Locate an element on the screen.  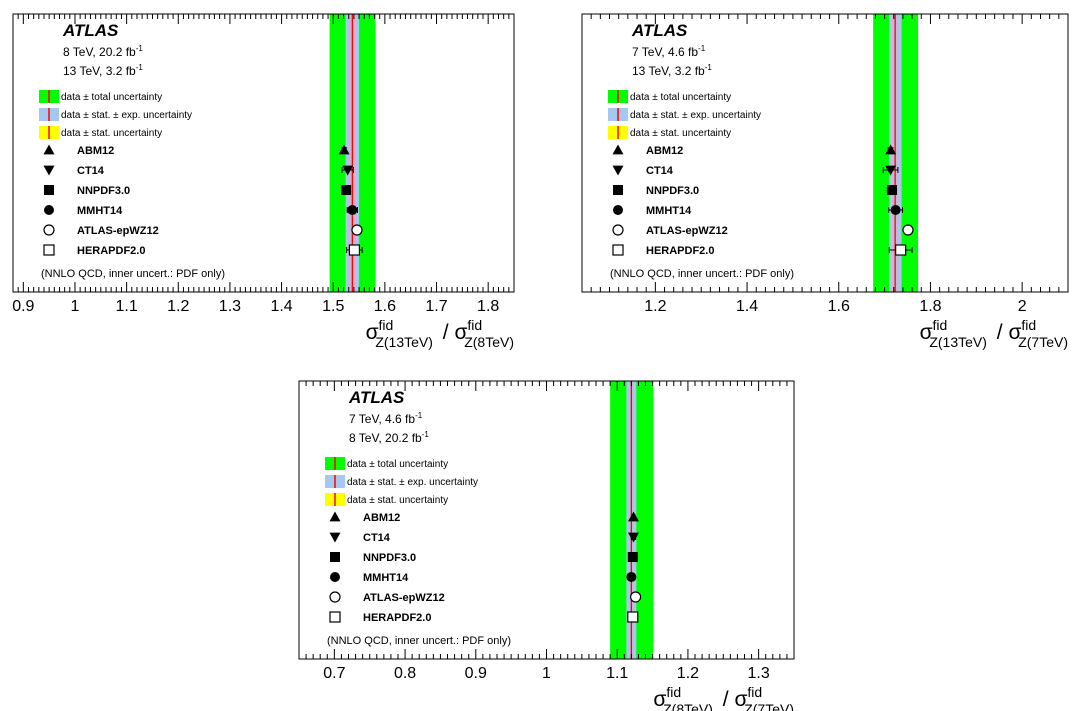
x-tick-label: 0.7 is located at coordinates (334, 673).